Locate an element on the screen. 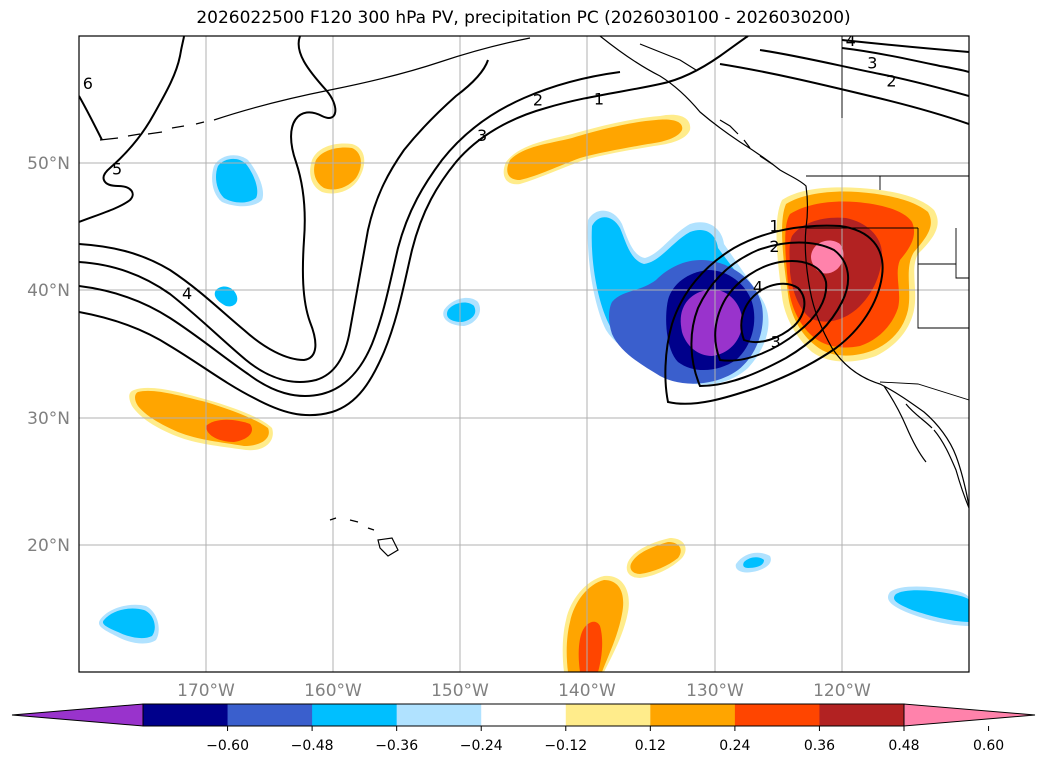 Image resolution: width=1047 pixels, height=765 pixels. precip-patch-125w-19n-cyan is located at coordinates (753, 562).